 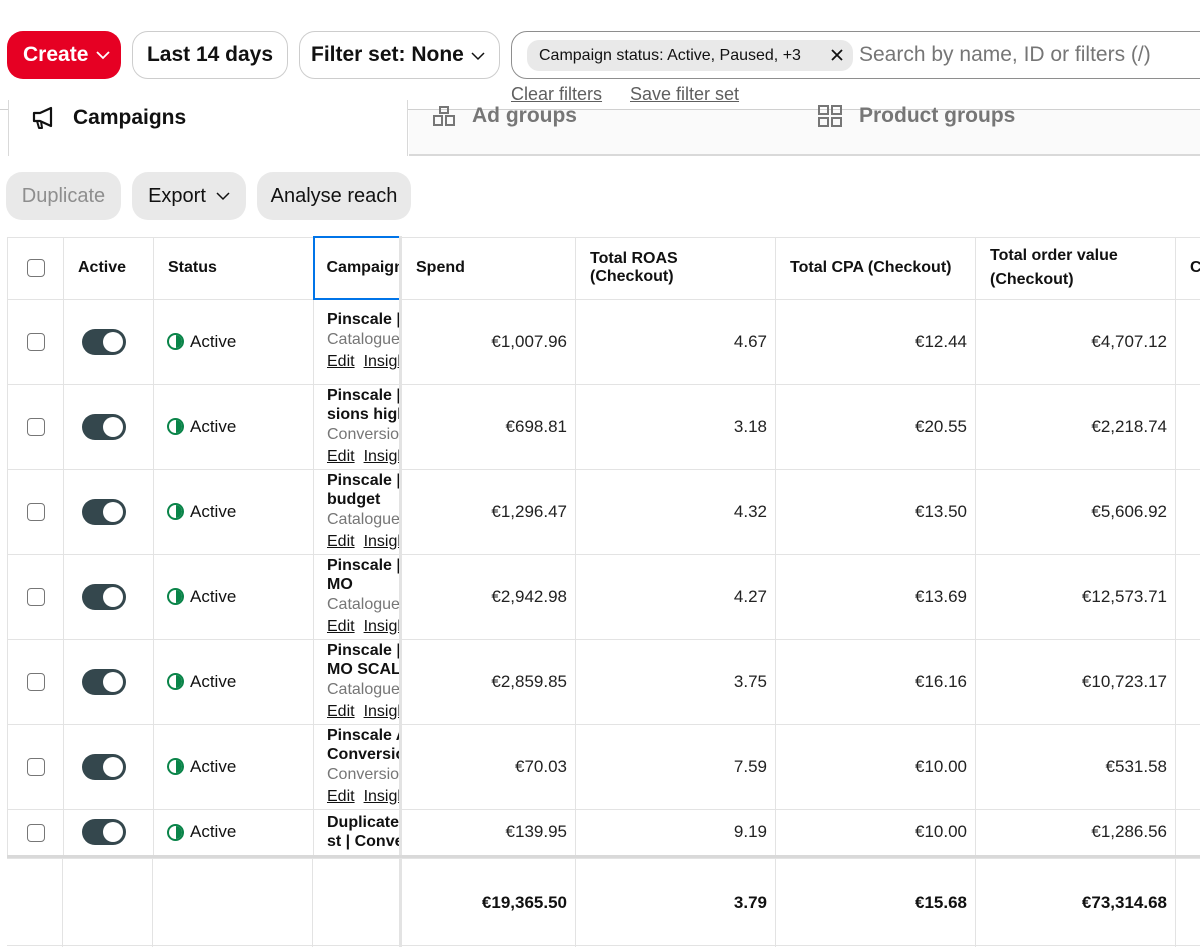 I want to click on tab-campaigns: Campaigns, so click(x=108, y=118).